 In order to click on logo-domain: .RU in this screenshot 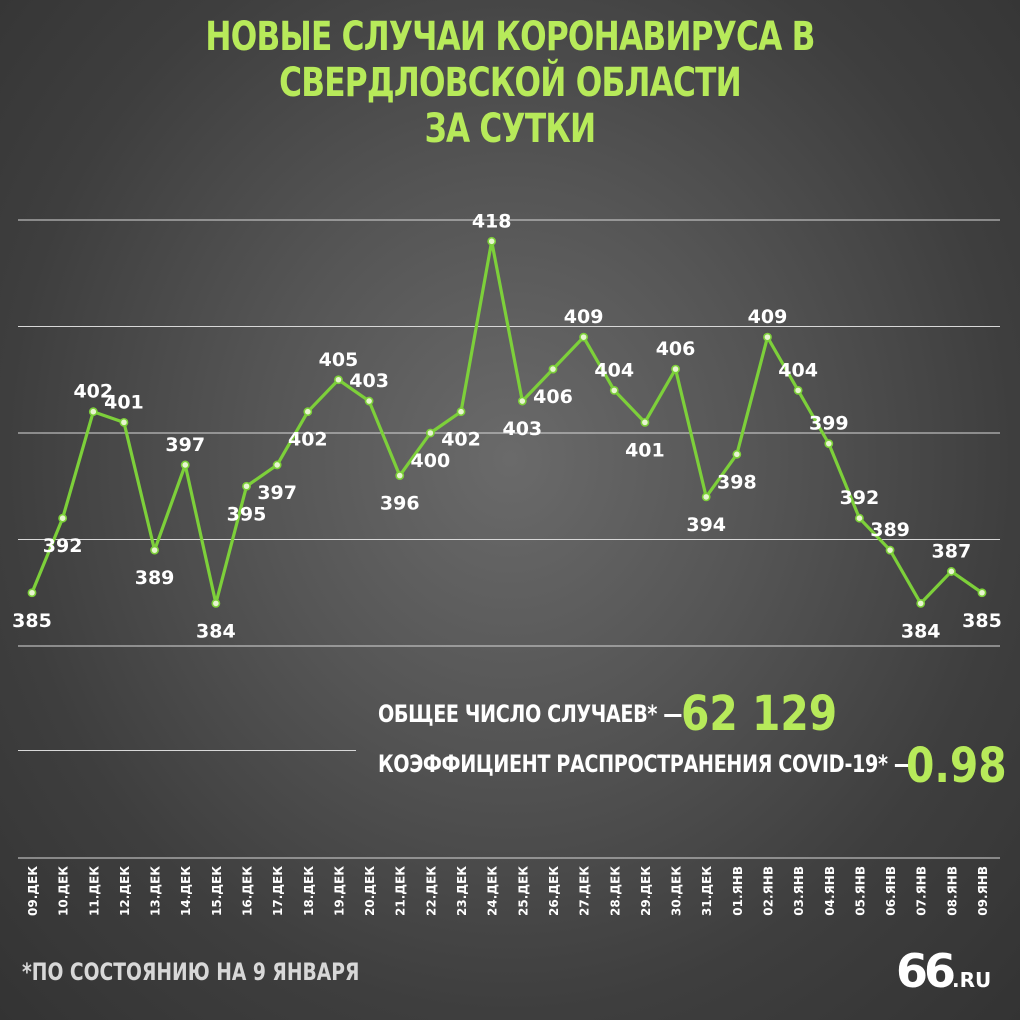, I will do `click(972, 980)`.